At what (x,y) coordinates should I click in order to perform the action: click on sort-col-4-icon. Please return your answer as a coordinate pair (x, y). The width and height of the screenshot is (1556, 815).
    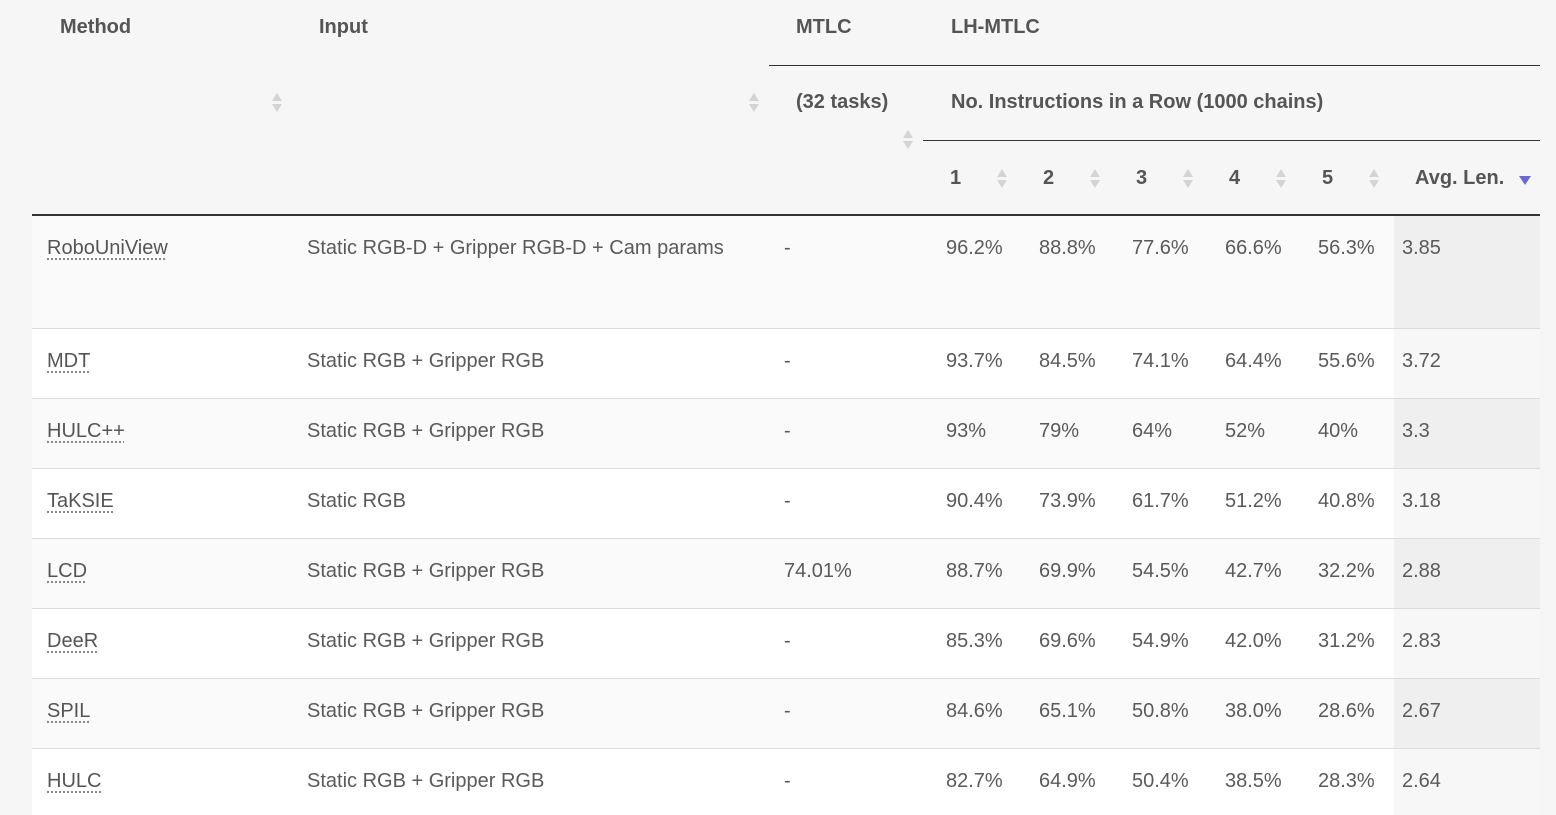
    Looking at the image, I should click on (1281, 179).